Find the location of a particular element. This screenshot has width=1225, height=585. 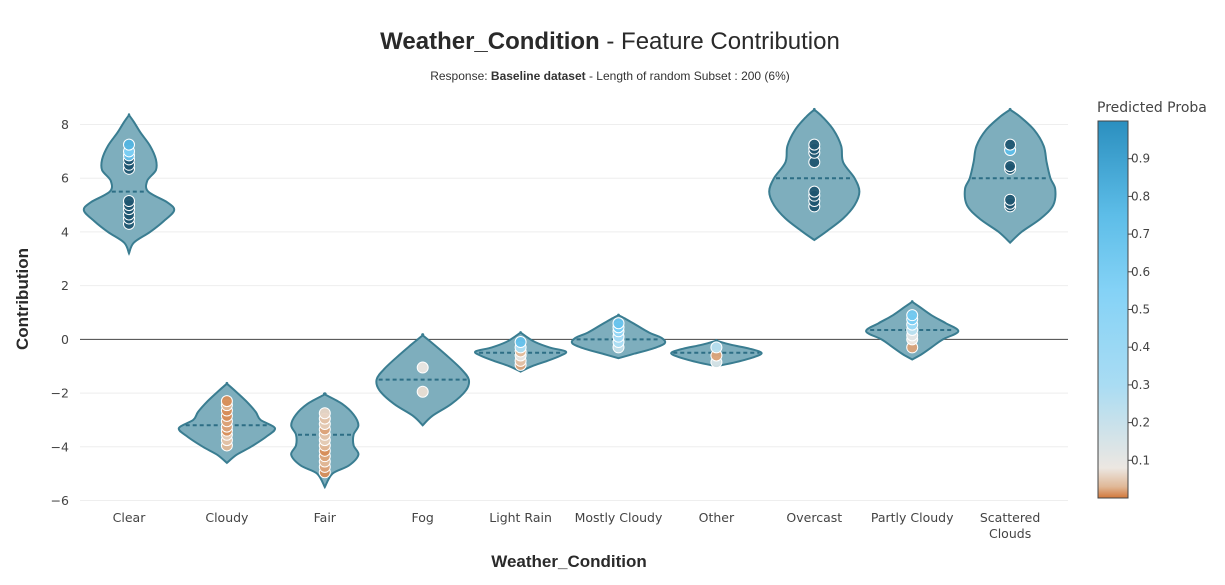

x-tick-label-line: Fog is located at coordinates (423, 517).